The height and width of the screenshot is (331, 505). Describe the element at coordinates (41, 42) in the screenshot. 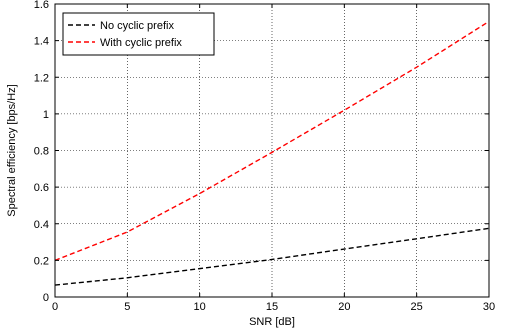

I see `y-tick-label: 1.4` at that location.